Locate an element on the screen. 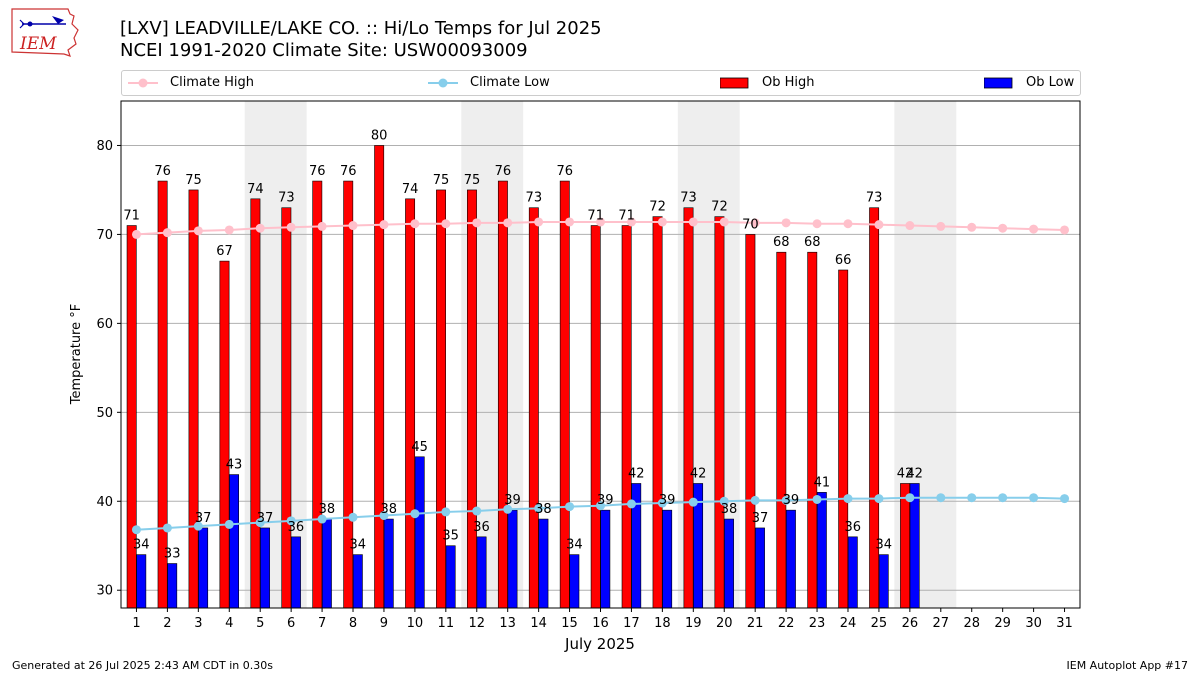 This screenshot has width=1200, height=675. legend-label-ob-low: Ob Low is located at coordinates (1050, 82).